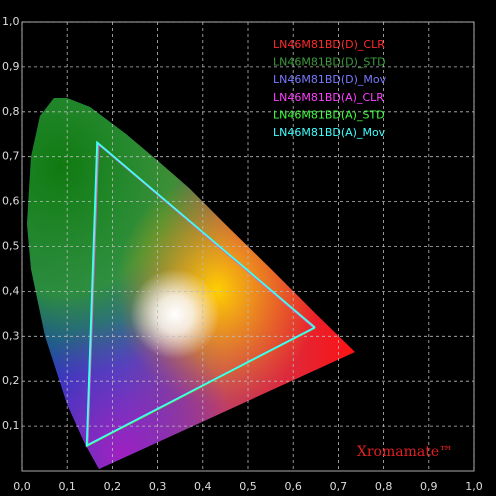 The width and height of the screenshot is (496, 496). What do you see at coordinates (429, 486) in the screenshot?
I see `x-tick-label: 0,9` at bounding box center [429, 486].